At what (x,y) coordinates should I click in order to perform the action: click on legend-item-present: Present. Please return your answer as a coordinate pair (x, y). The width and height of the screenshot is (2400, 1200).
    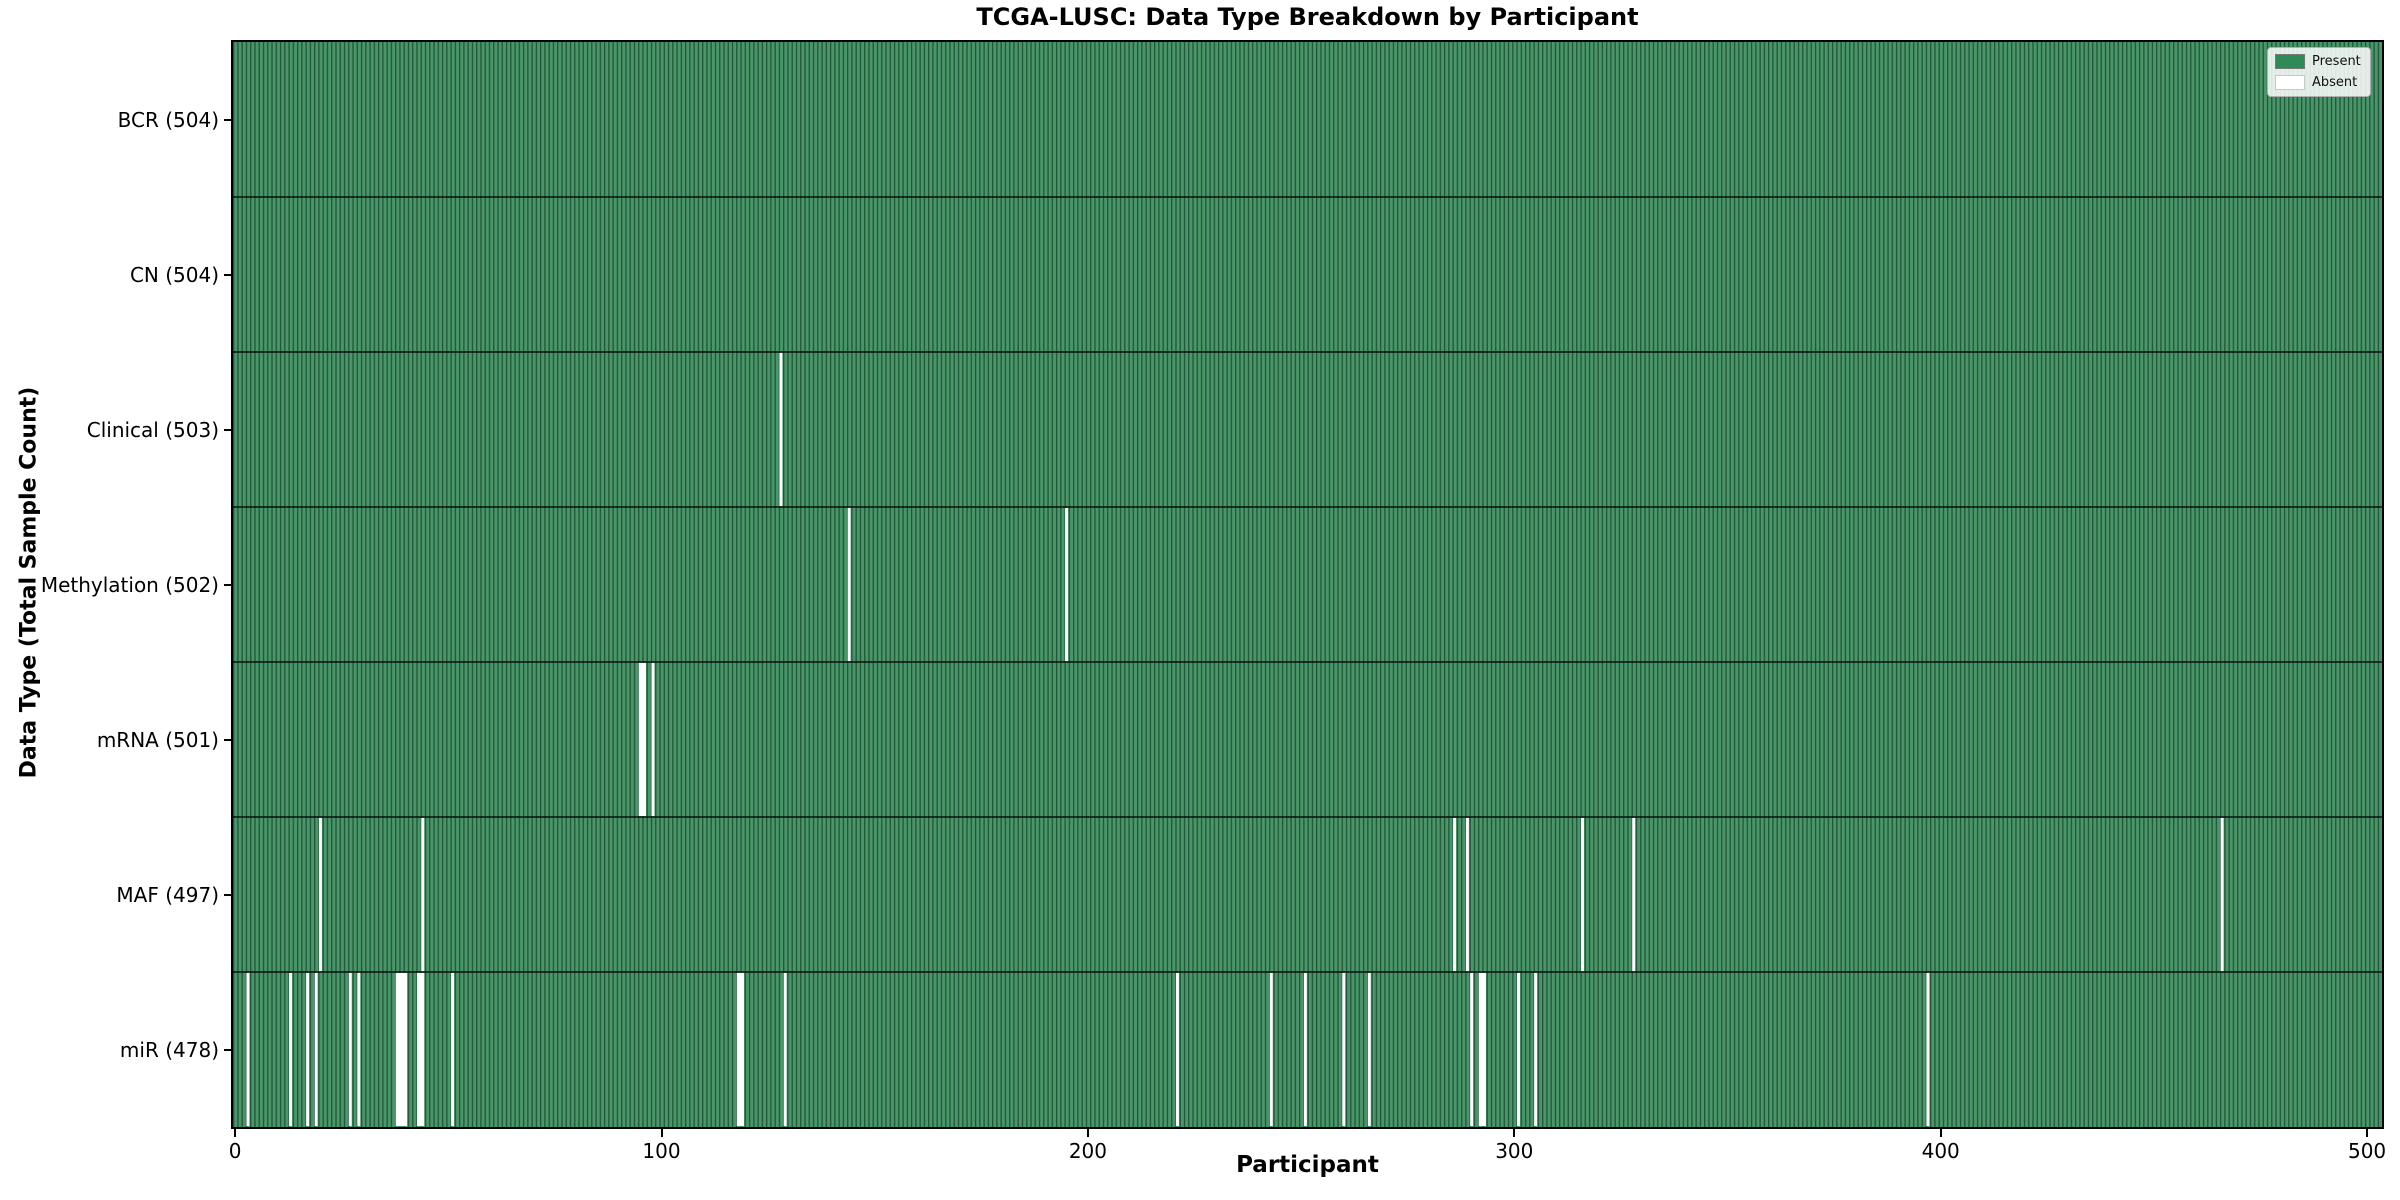
    Looking at the image, I should click on (2318, 61).